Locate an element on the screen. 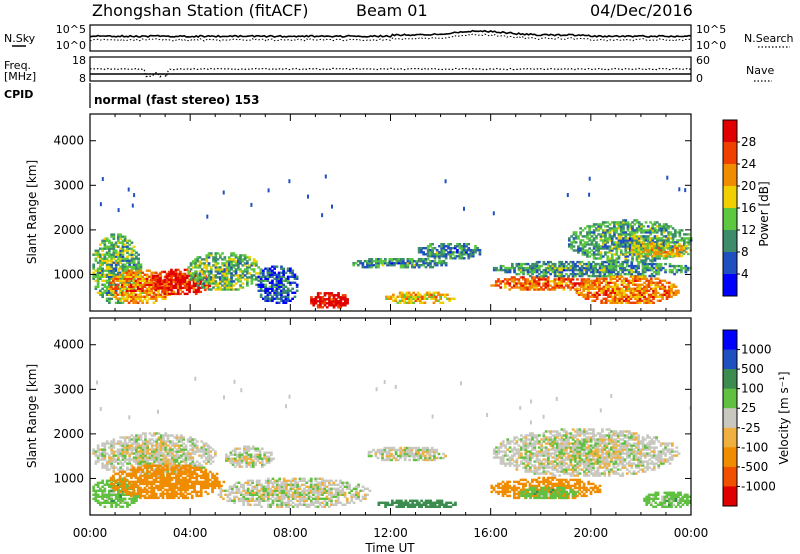 The height and width of the screenshot is (554, 800). colorbar-tick-label: 28 is located at coordinates (748, 142).